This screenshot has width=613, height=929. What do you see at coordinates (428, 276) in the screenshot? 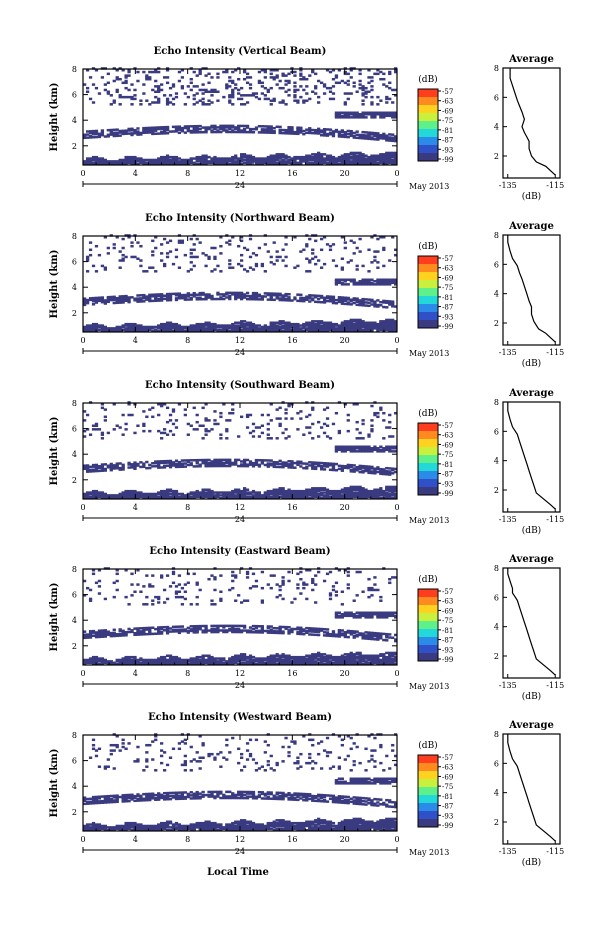
I see `colorbar-segment` at bounding box center [428, 276].